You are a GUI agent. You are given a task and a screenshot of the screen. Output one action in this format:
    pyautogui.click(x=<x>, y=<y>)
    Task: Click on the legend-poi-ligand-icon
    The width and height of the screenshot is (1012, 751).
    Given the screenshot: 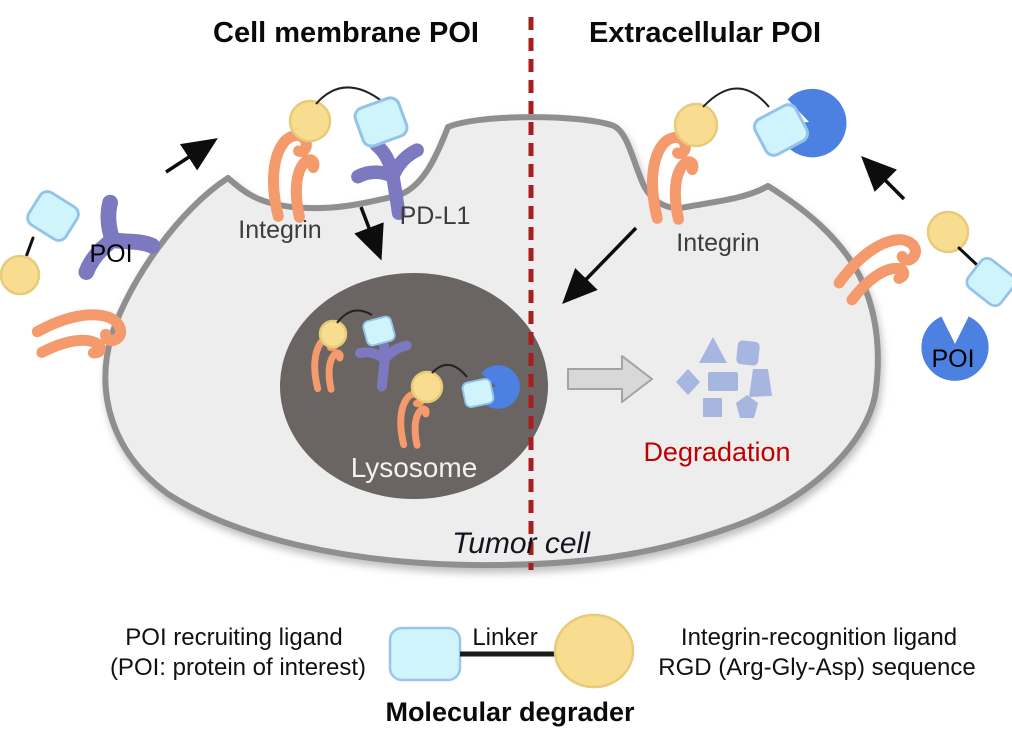 What is the action you would take?
    pyautogui.click(x=425, y=654)
    